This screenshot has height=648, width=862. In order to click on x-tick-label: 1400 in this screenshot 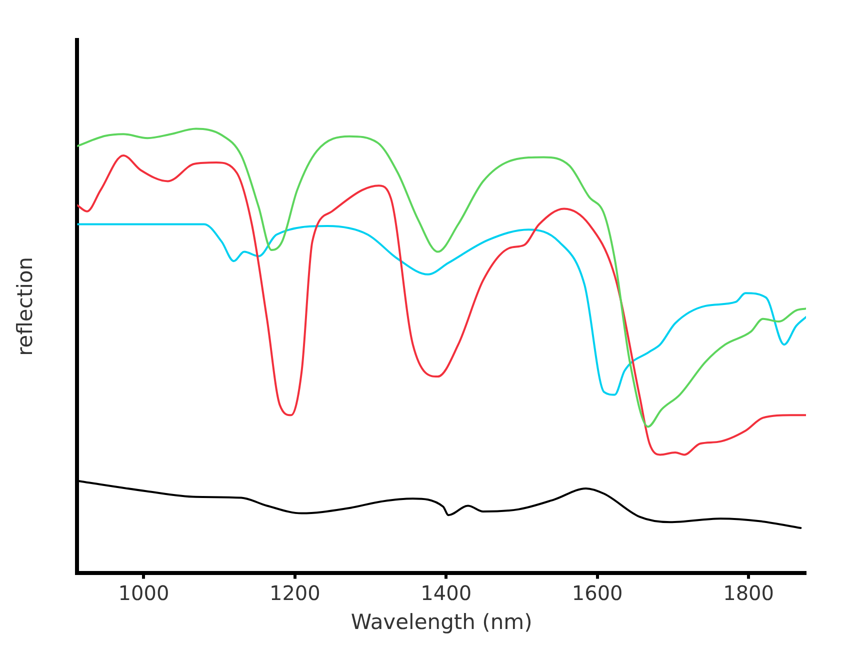, I will do `click(446, 593)`.